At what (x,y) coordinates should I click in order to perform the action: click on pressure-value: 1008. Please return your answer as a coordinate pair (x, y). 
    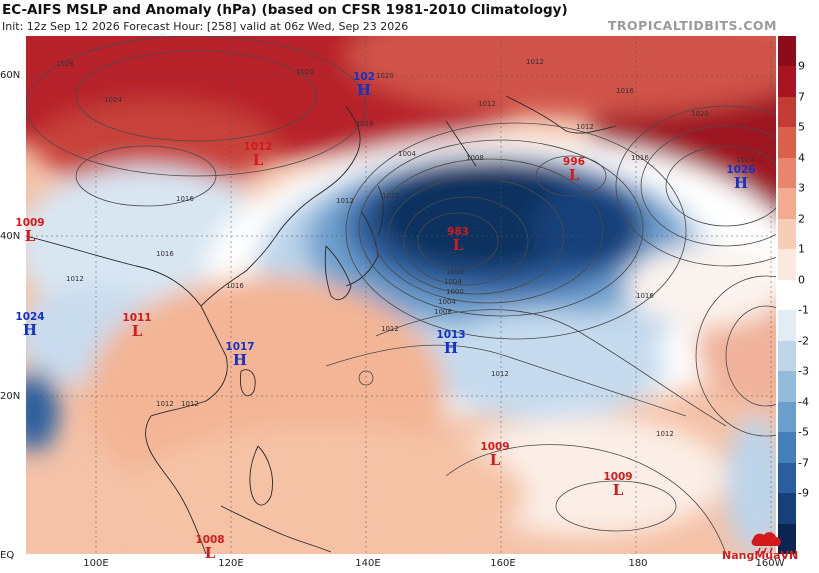
    Looking at the image, I should click on (210, 540).